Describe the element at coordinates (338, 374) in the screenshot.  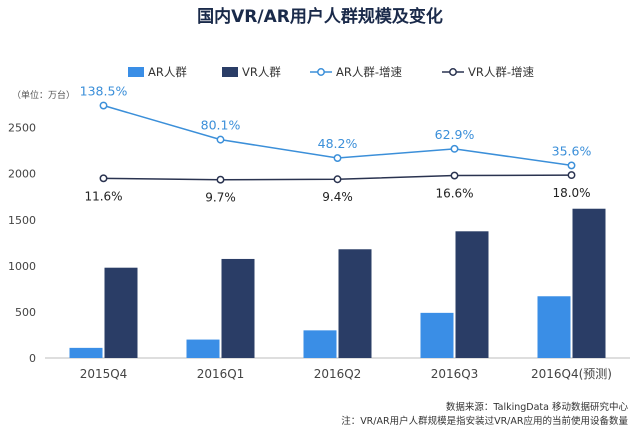
I see `x-tick-label: 2016Q2` at that location.